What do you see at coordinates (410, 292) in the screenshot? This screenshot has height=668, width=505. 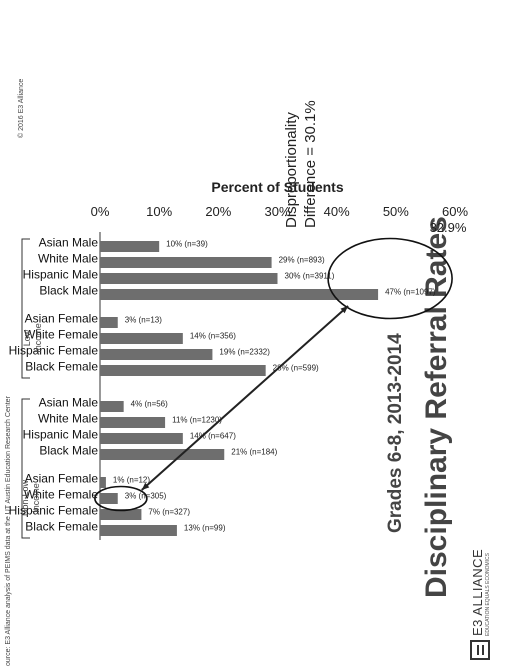 I see `value-label: 47% (n=1097)` at bounding box center [410, 292].